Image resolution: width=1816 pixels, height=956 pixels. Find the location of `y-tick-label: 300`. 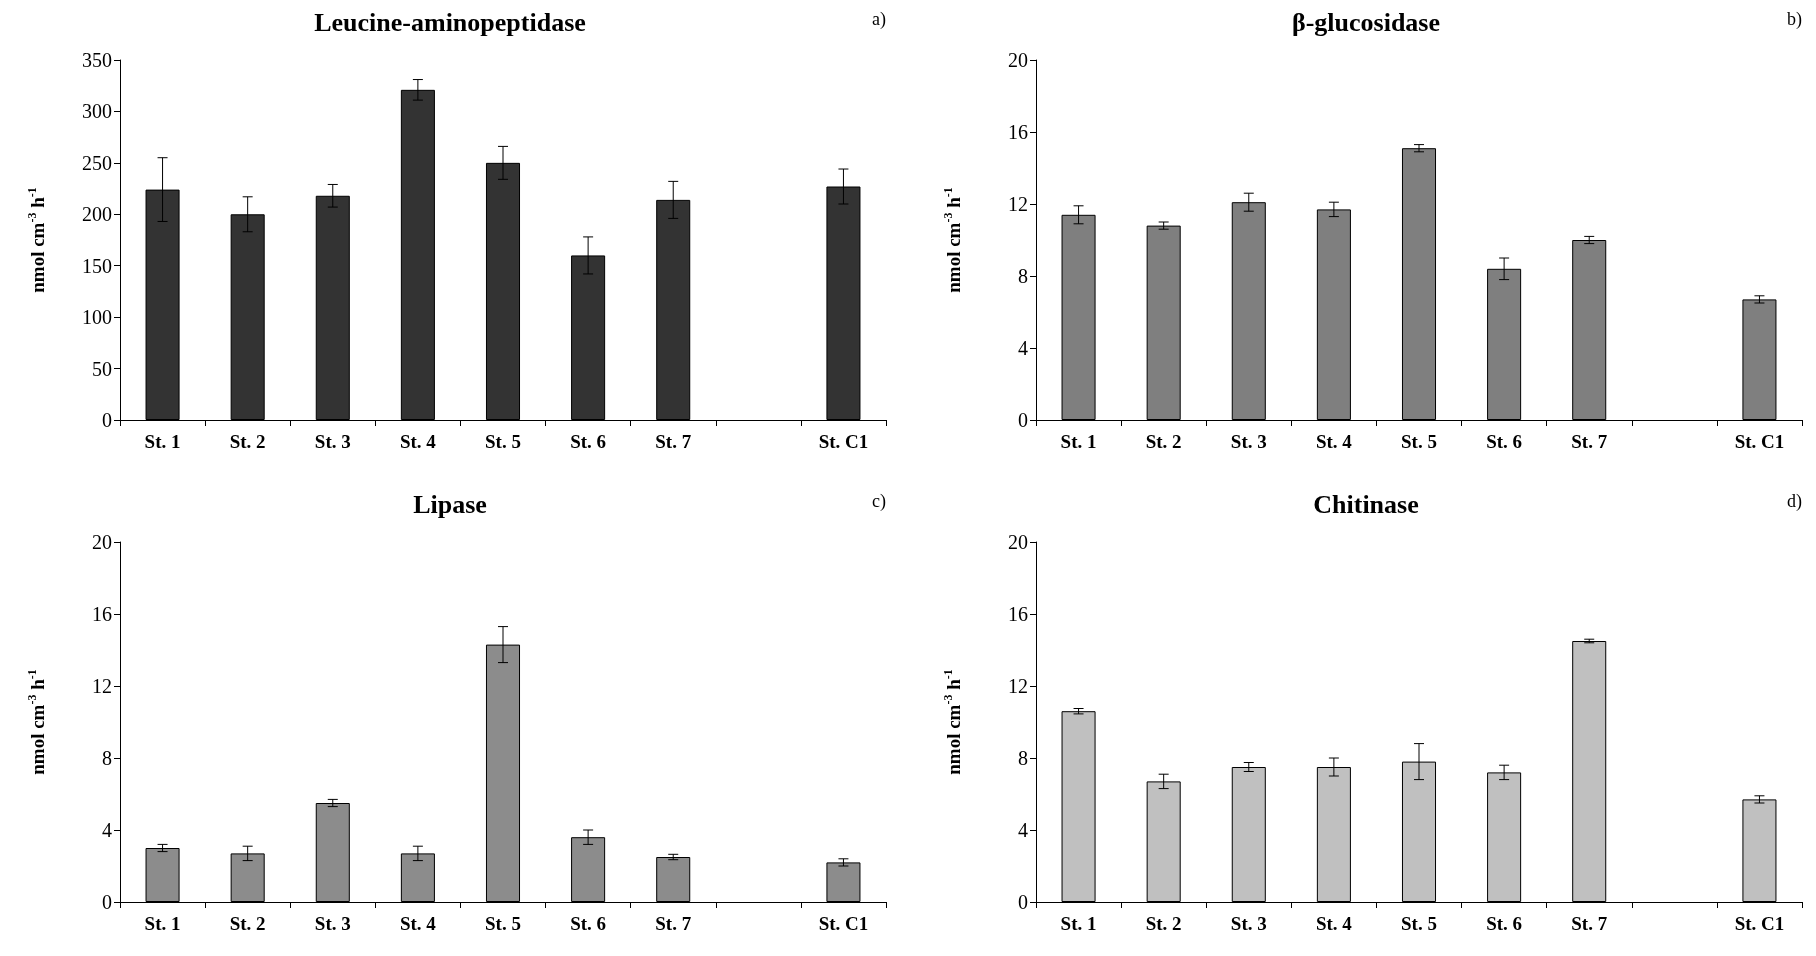

y-tick-label: 300 is located at coordinates (97, 111).